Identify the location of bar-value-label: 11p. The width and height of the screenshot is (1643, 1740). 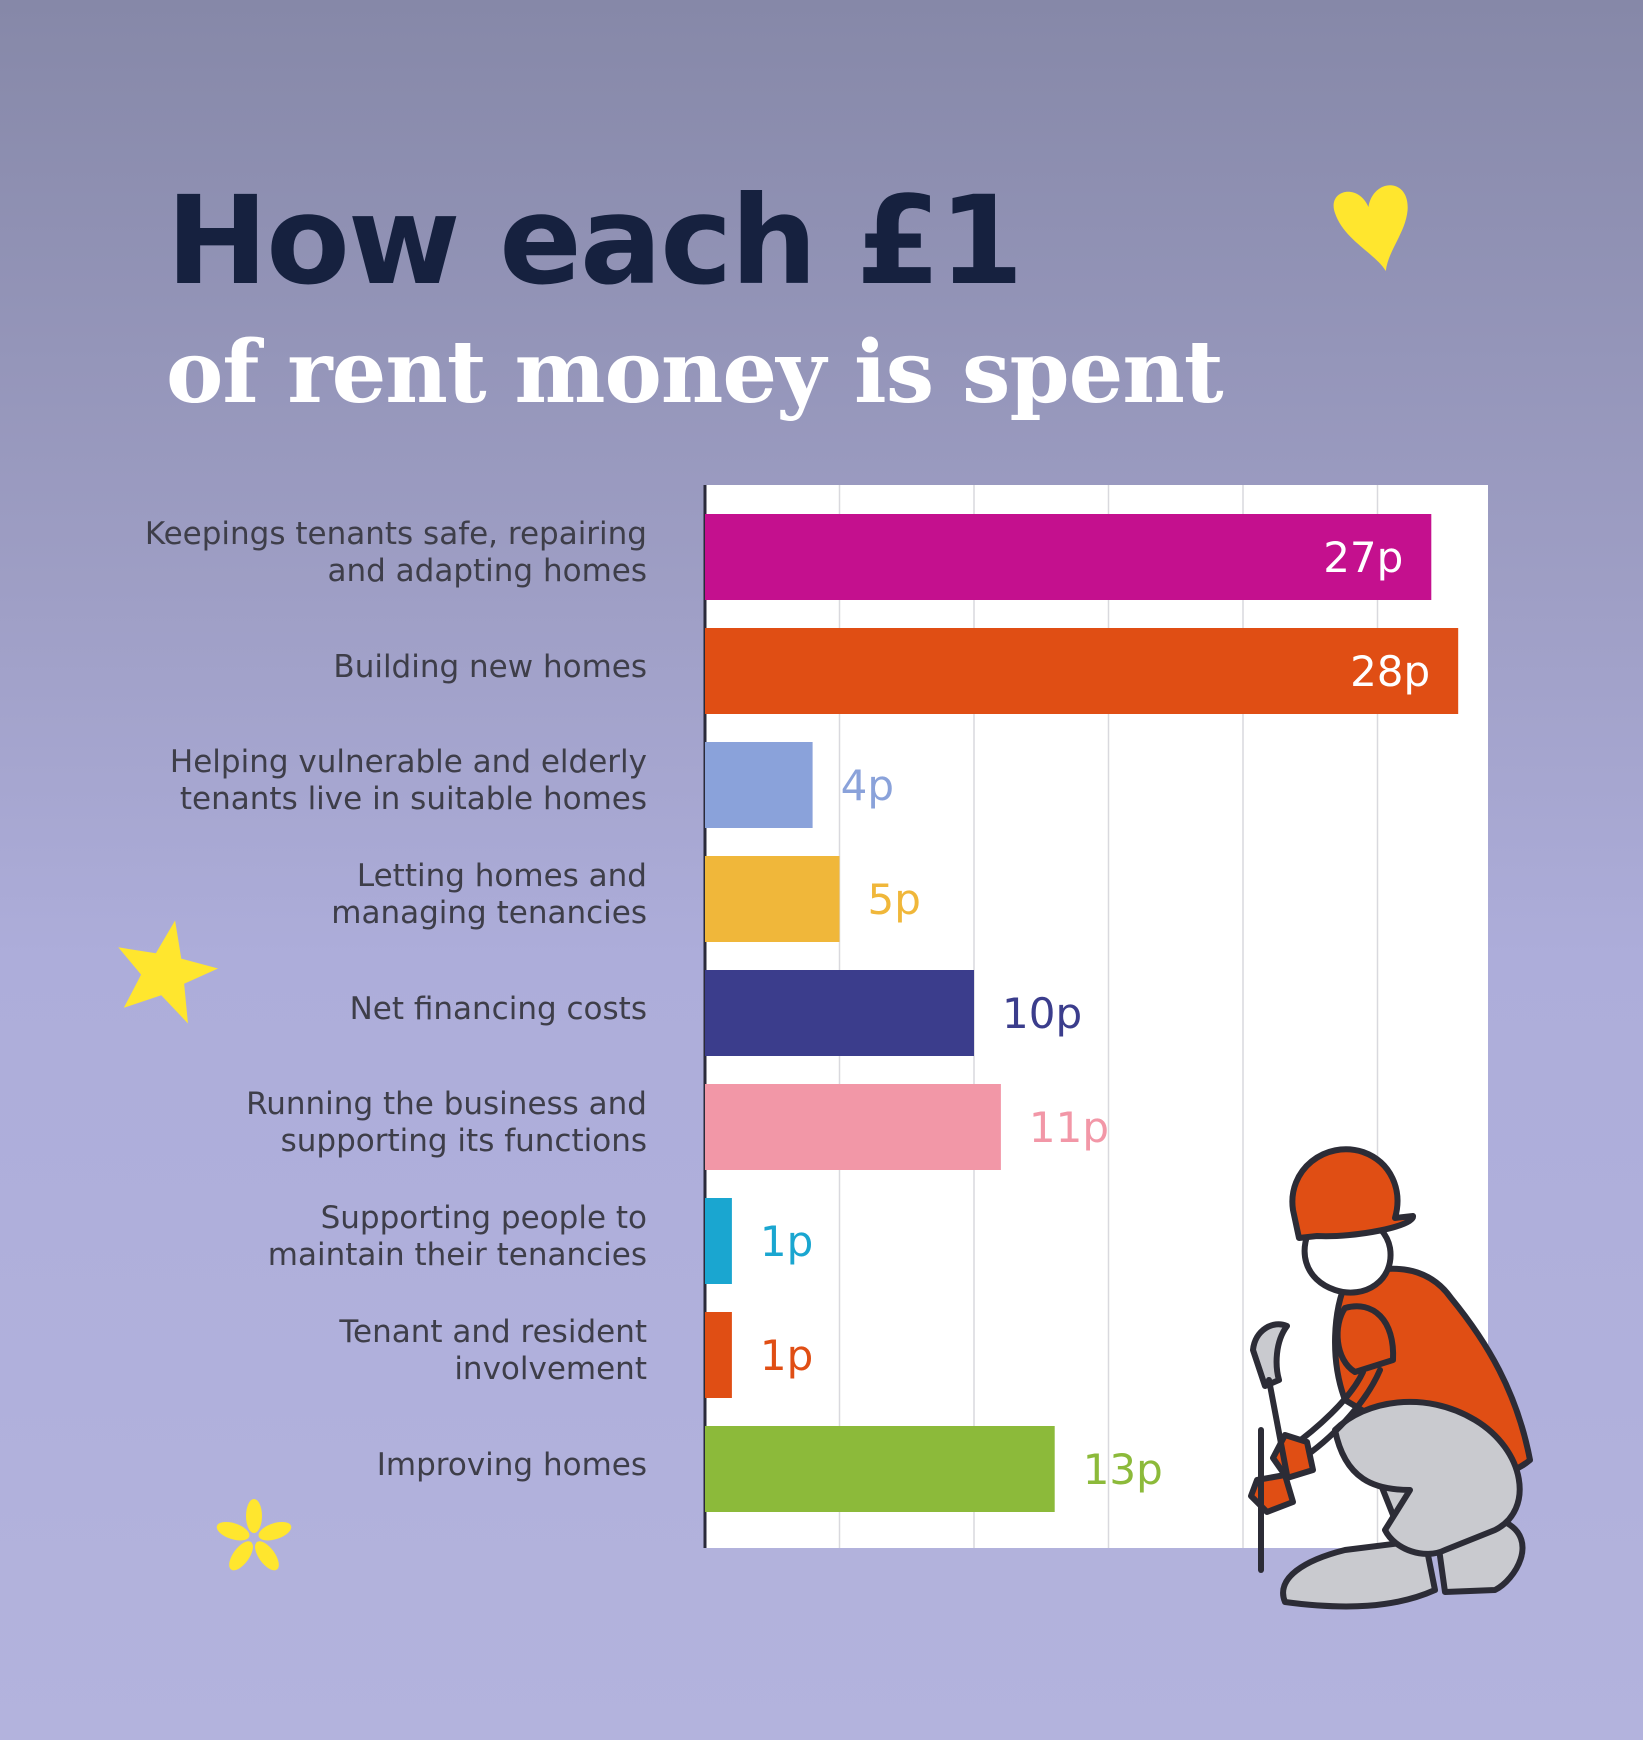
(1069, 1127).